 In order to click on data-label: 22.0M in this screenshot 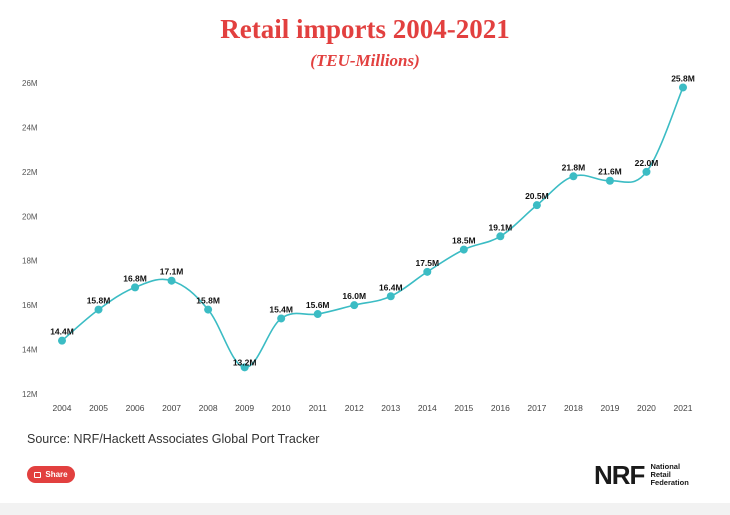, I will do `click(647, 163)`.